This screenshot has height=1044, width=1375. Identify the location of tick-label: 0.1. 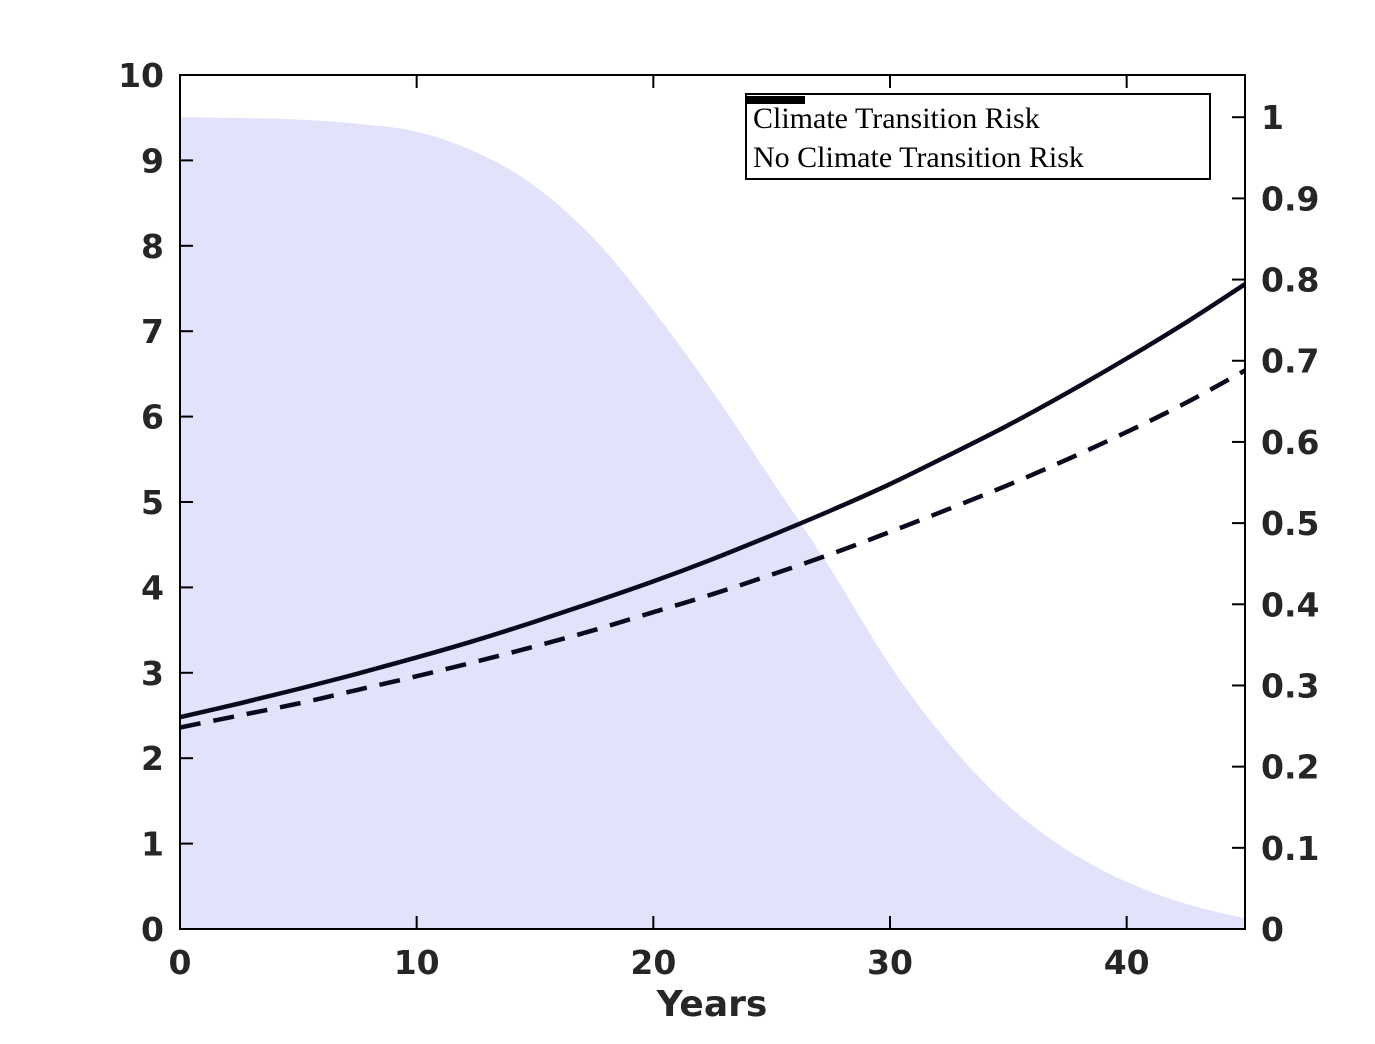
(1290, 848).